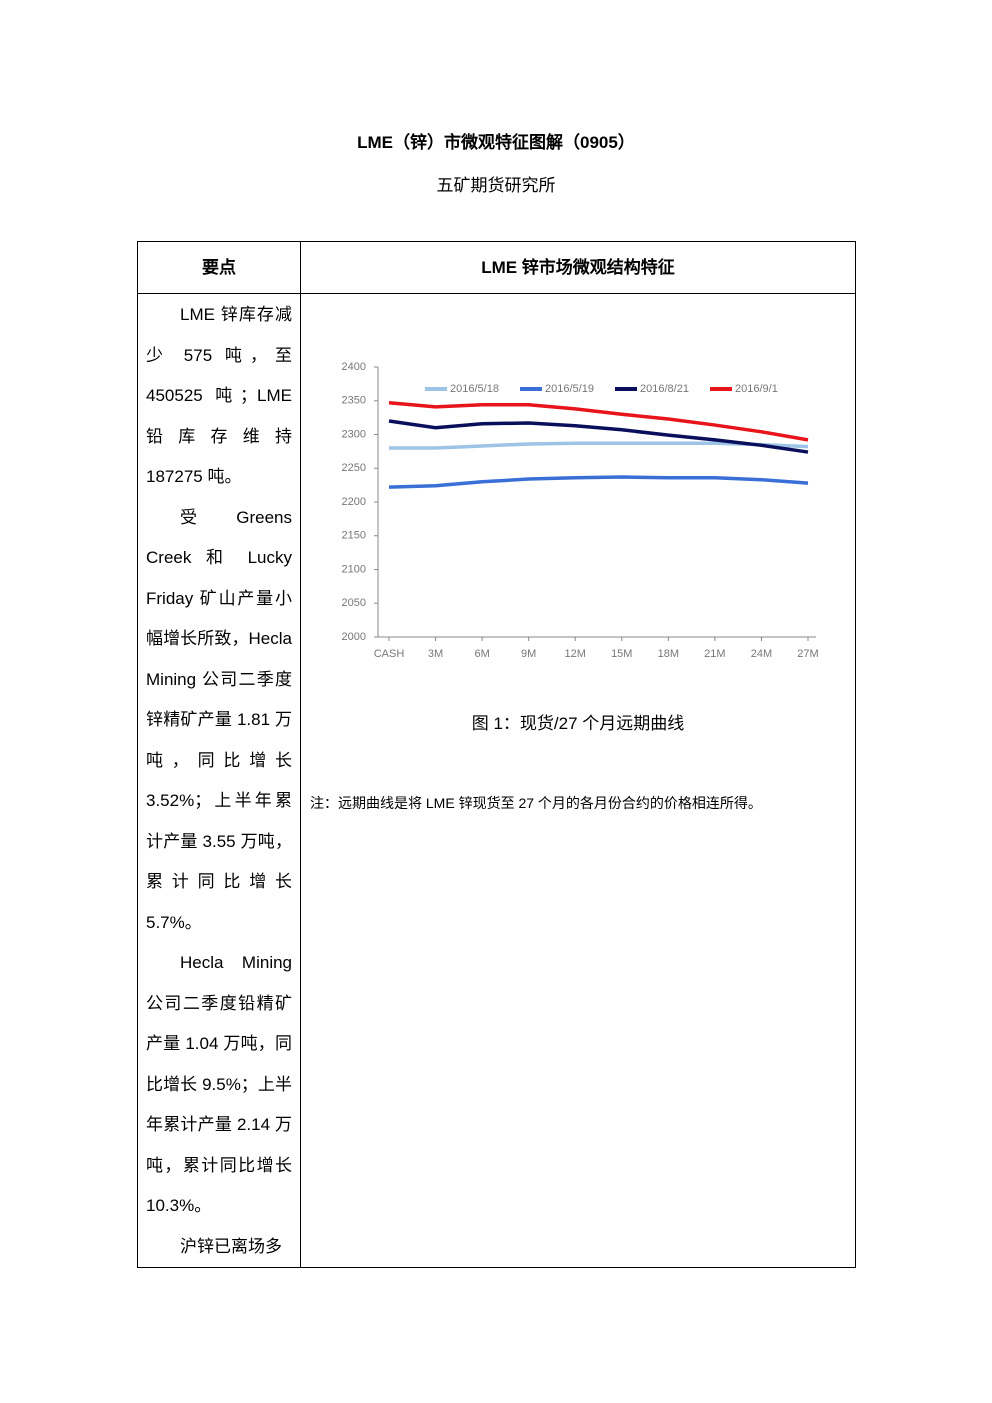 Image resolution: width=992 pixels, height=1403 pixels. I want to click on figure-caption: 图 1：现货/27 个月远期曲线, so click(578, 723).